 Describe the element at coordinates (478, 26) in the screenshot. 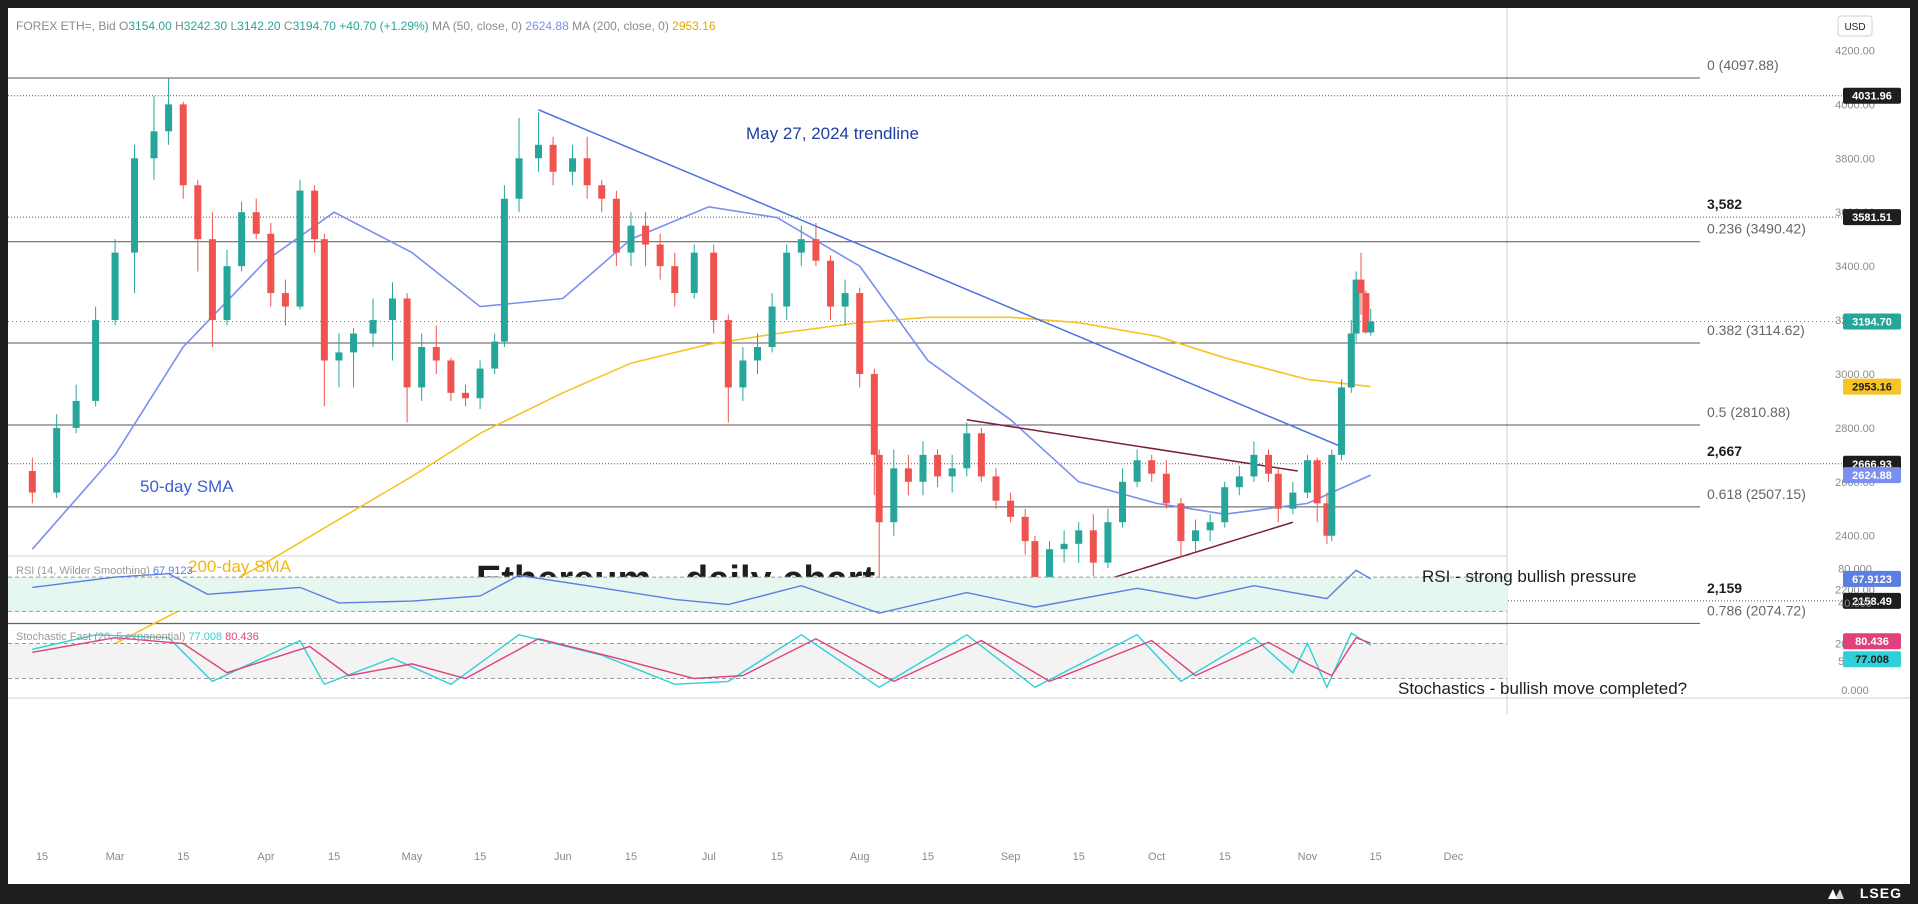

I see `ma50-label: MA (50, close, 0)` at that location.